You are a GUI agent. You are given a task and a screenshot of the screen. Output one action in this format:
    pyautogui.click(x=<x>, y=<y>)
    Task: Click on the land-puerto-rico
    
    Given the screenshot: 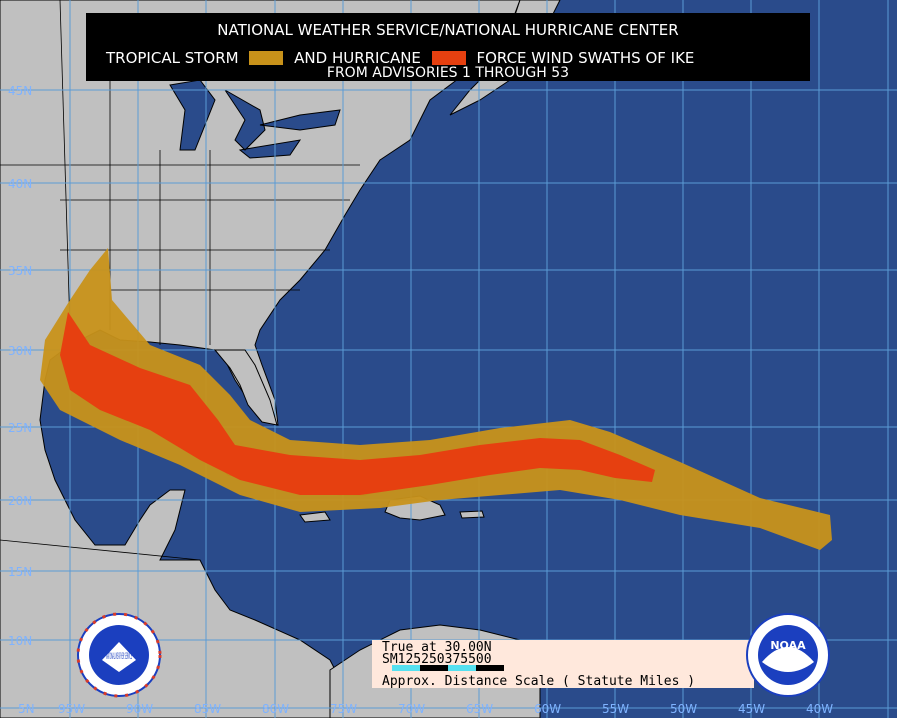 What is the action you would take?
    pyautogui.click(x=472, y=514)
    